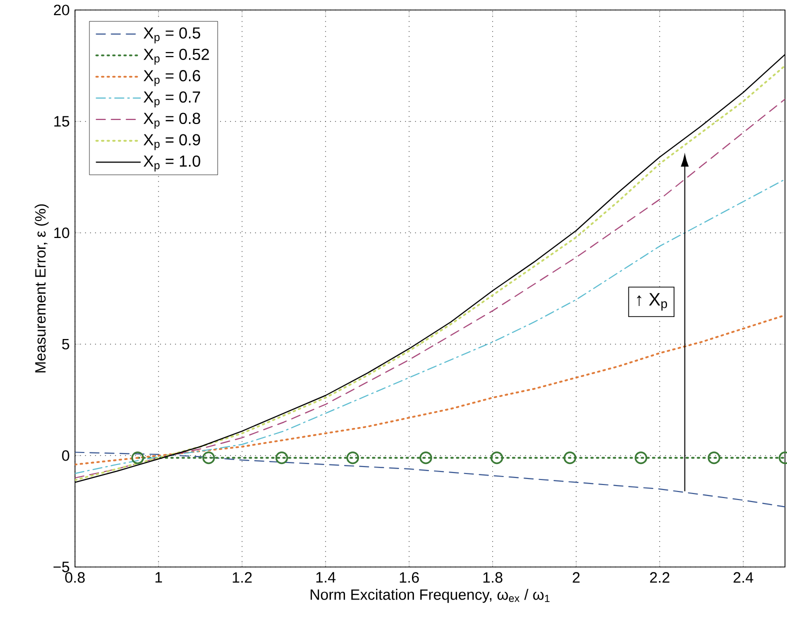 Image resolution: width=787 pixels, height=634 pixels. Describe the element at coordinates (576, 577) in the screenshot. I see `x-tick-label: 2` at that location.